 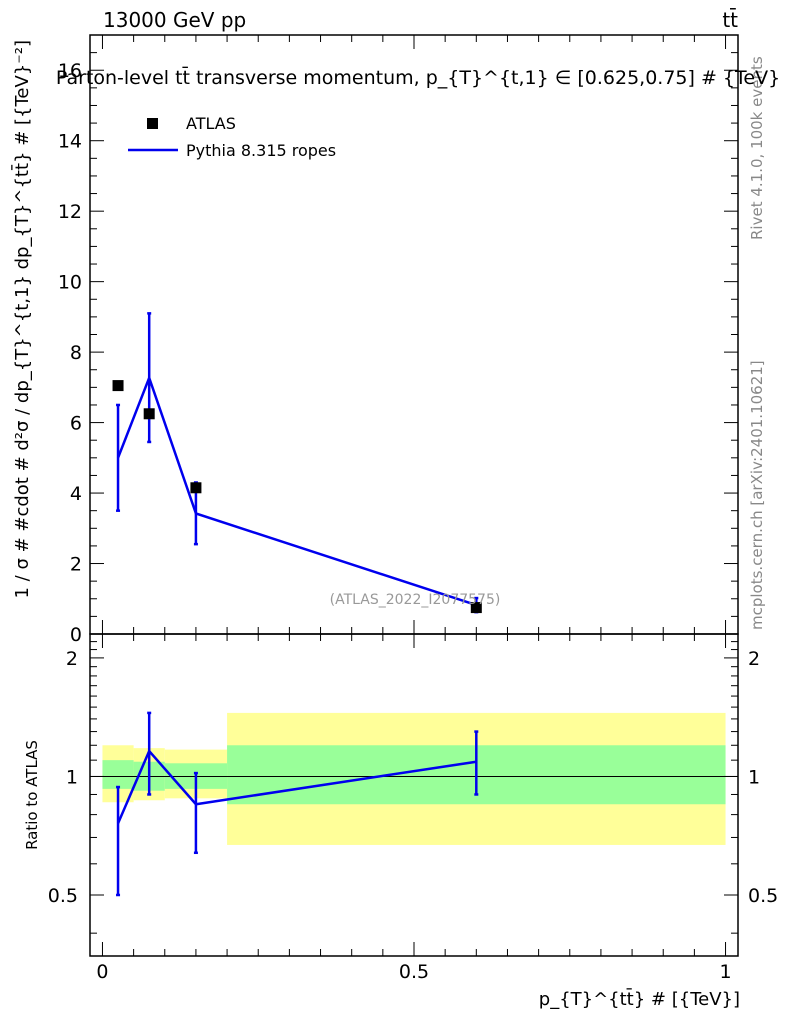 What do you see at coordinates (76, 565) in the screenshot?
I see `main-y-tick-label: 2` at bounding box center [76, 565].